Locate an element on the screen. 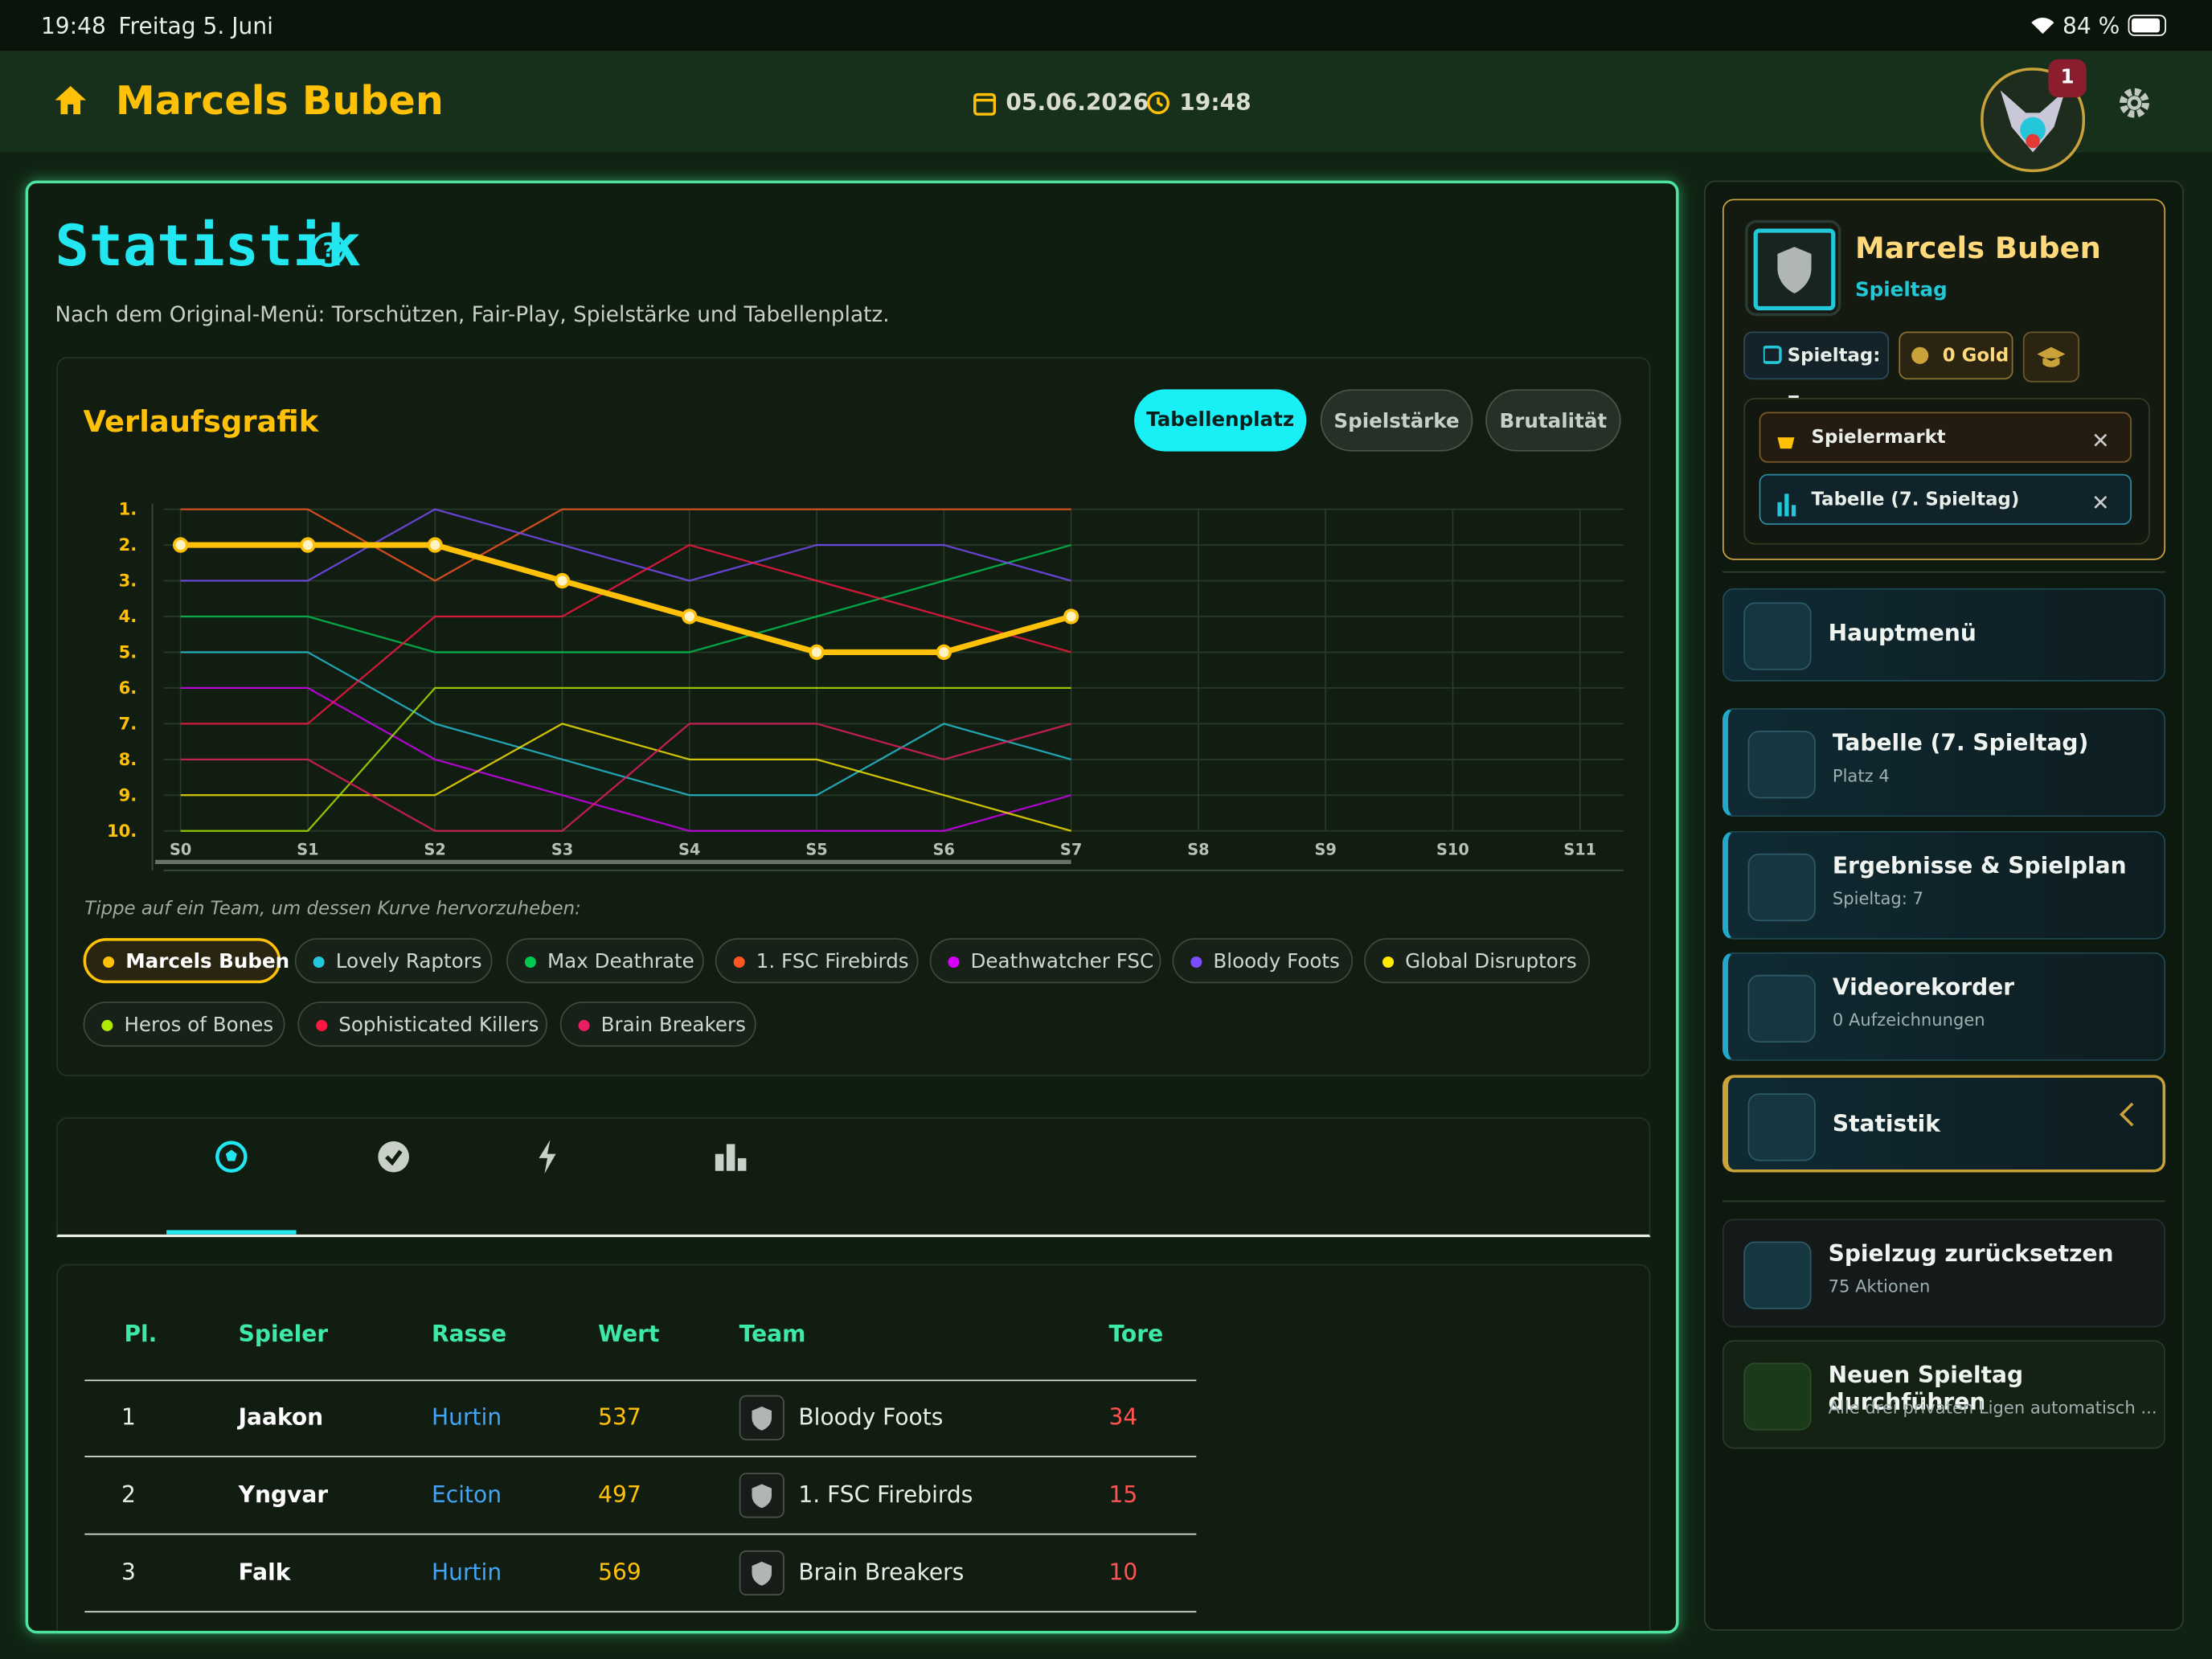  table-cell: 1. FSC Firebirds is located at coordinates (885, 1495).